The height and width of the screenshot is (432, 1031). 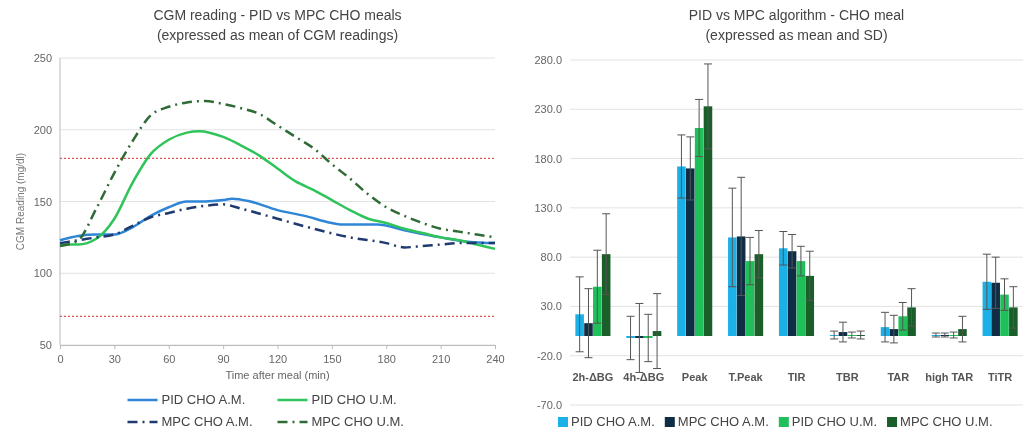 I want to click on chart-title: CGM reading - PID vs MPC CHO meals, so click(x=277, y=15).